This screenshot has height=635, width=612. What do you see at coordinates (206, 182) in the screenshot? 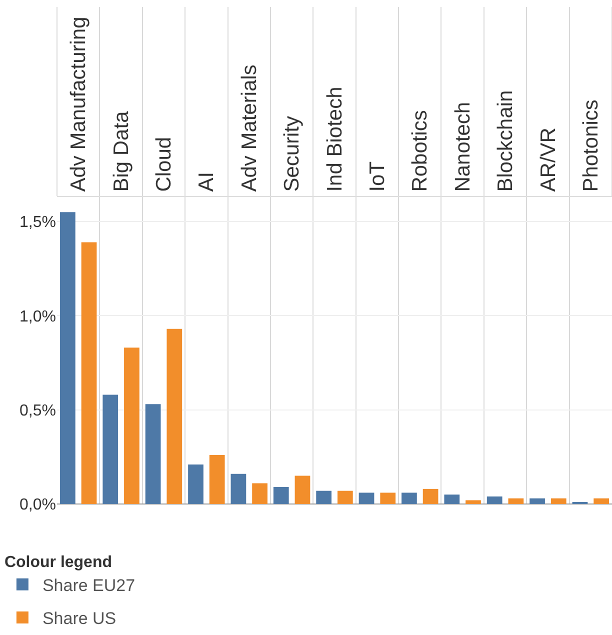
I see `x-tick-label: AI` at bounding box center [206, 182].